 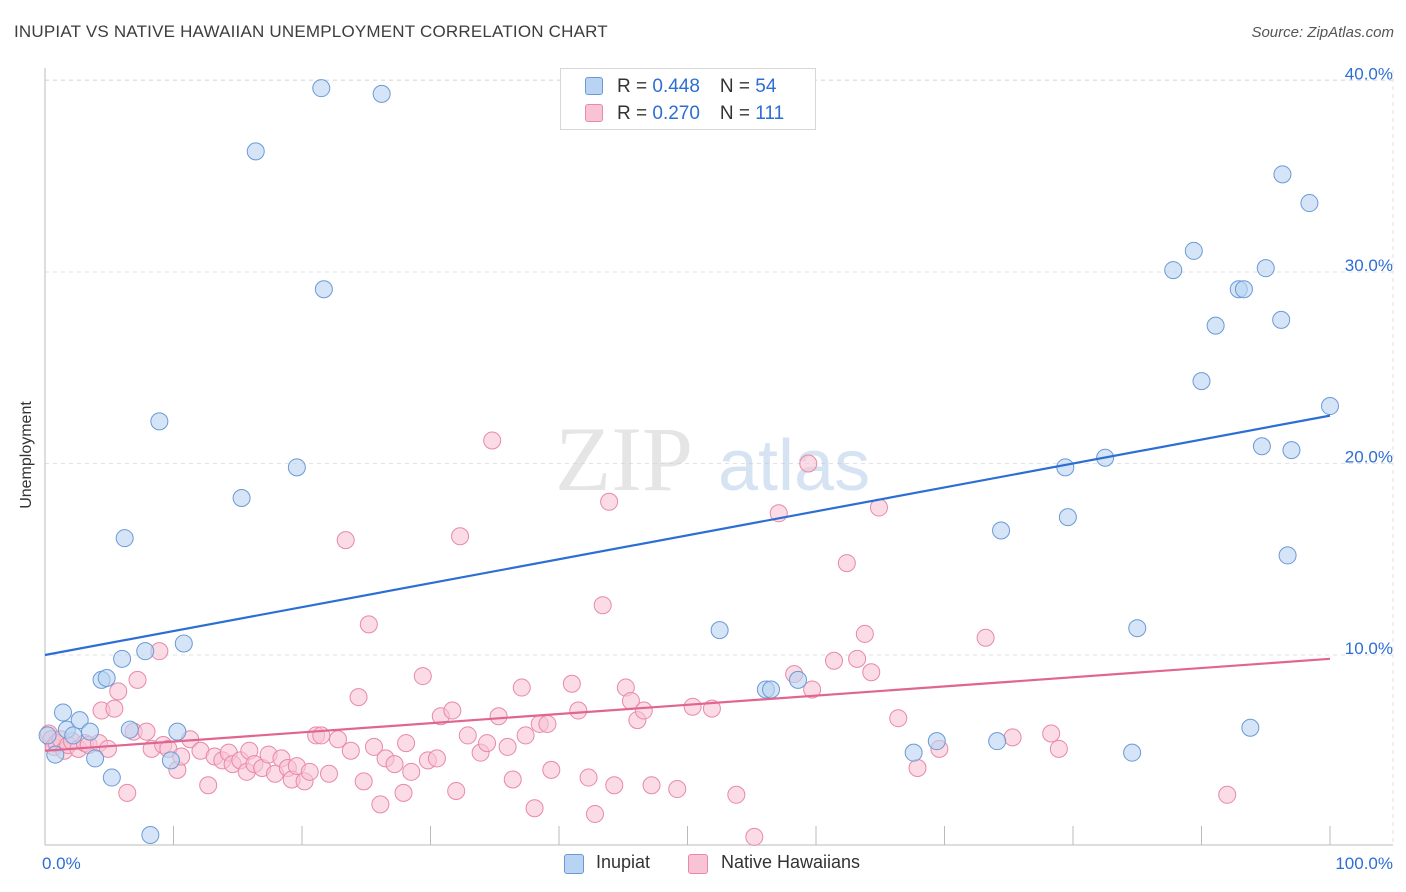 I want to click on watermark: ZIP atlas, so click(x=712, y=459).